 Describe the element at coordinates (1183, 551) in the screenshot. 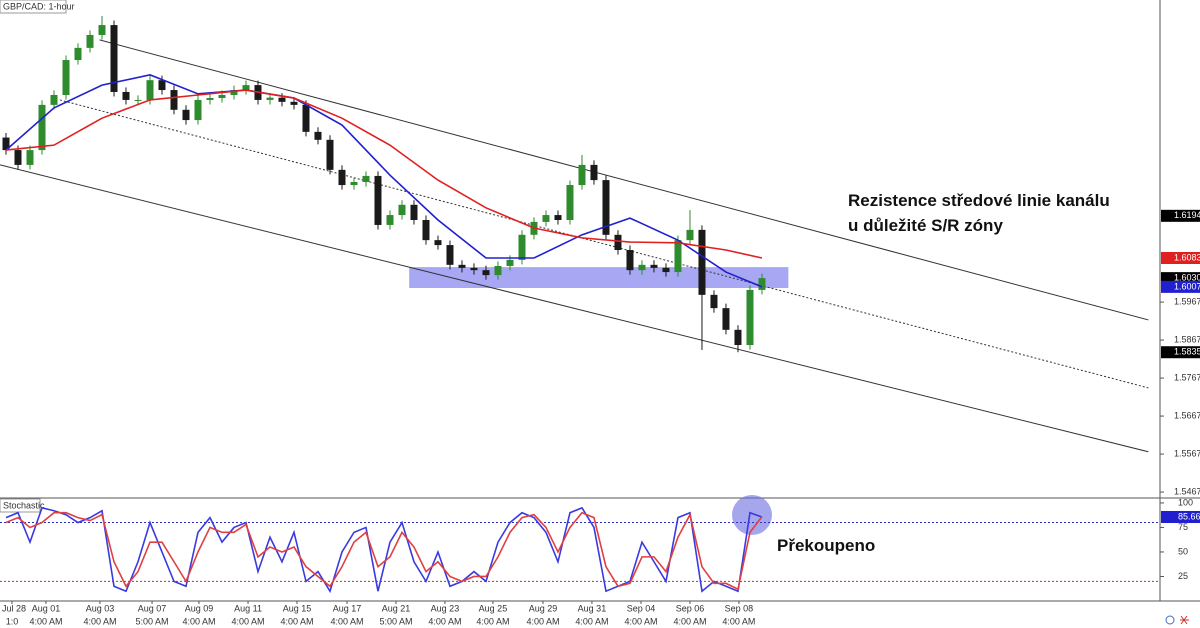

I see `y-tick-label: 50` at that location.